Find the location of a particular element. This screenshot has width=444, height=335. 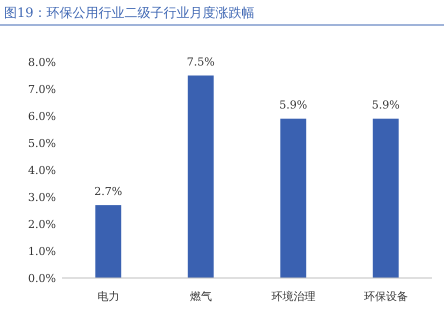

y-tick-label: 0.0% is located at coordinates (42, 278).